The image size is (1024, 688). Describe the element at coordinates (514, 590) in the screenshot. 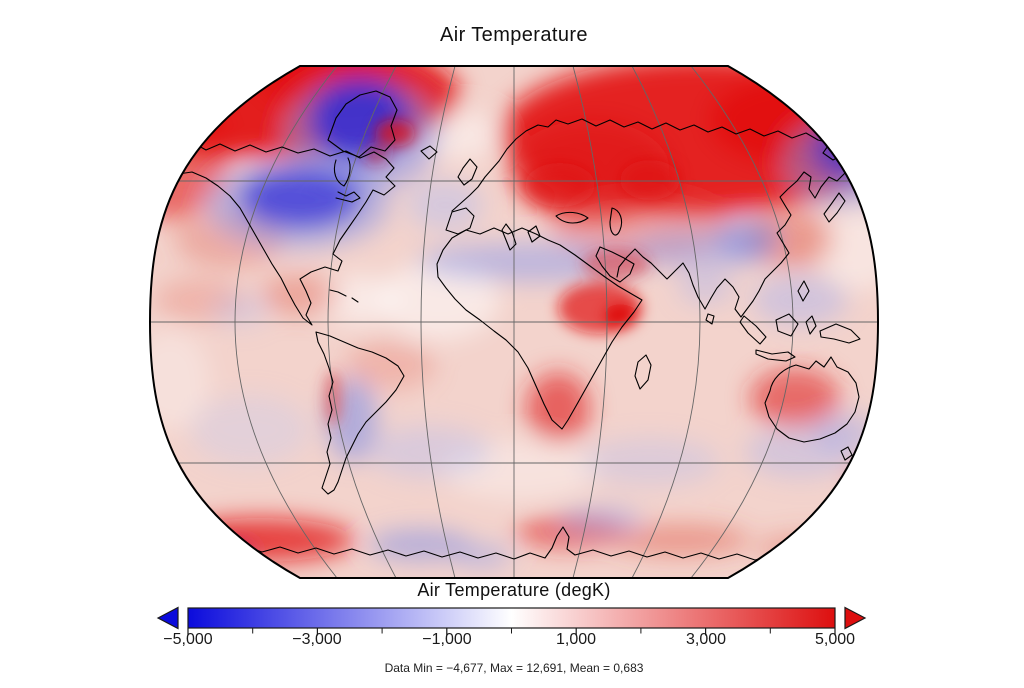

I see `colorbar-title: Air Temperature (degK)` at that location.